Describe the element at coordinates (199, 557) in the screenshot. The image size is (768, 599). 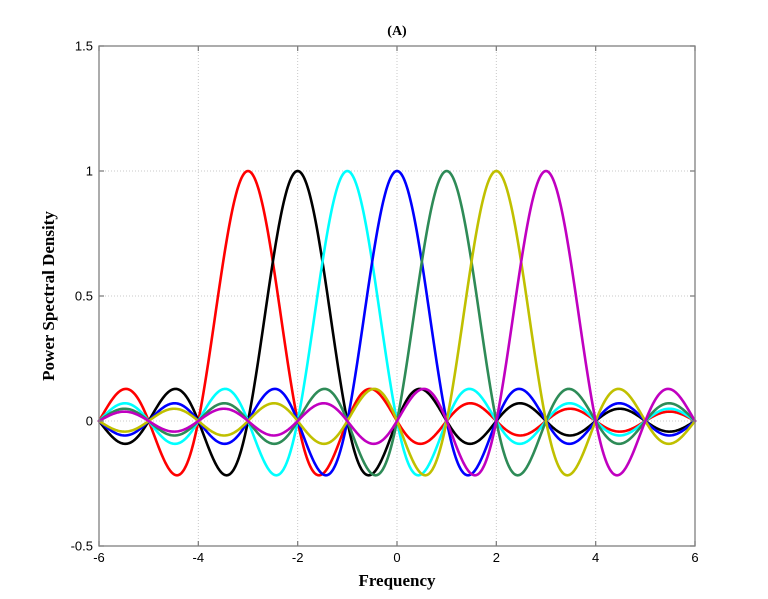
I see `x-tick-label: -4` at that location.